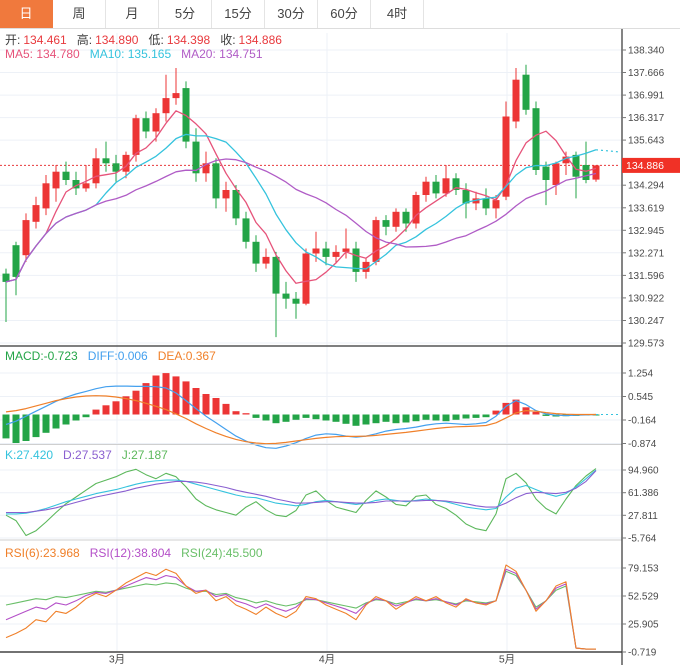 The width and height of the screenshot is (680, 665). What do you see at coordinates (646, 298) in the screenshot?
I see `svg-text: 130.922` at bounding box center [646, 298].